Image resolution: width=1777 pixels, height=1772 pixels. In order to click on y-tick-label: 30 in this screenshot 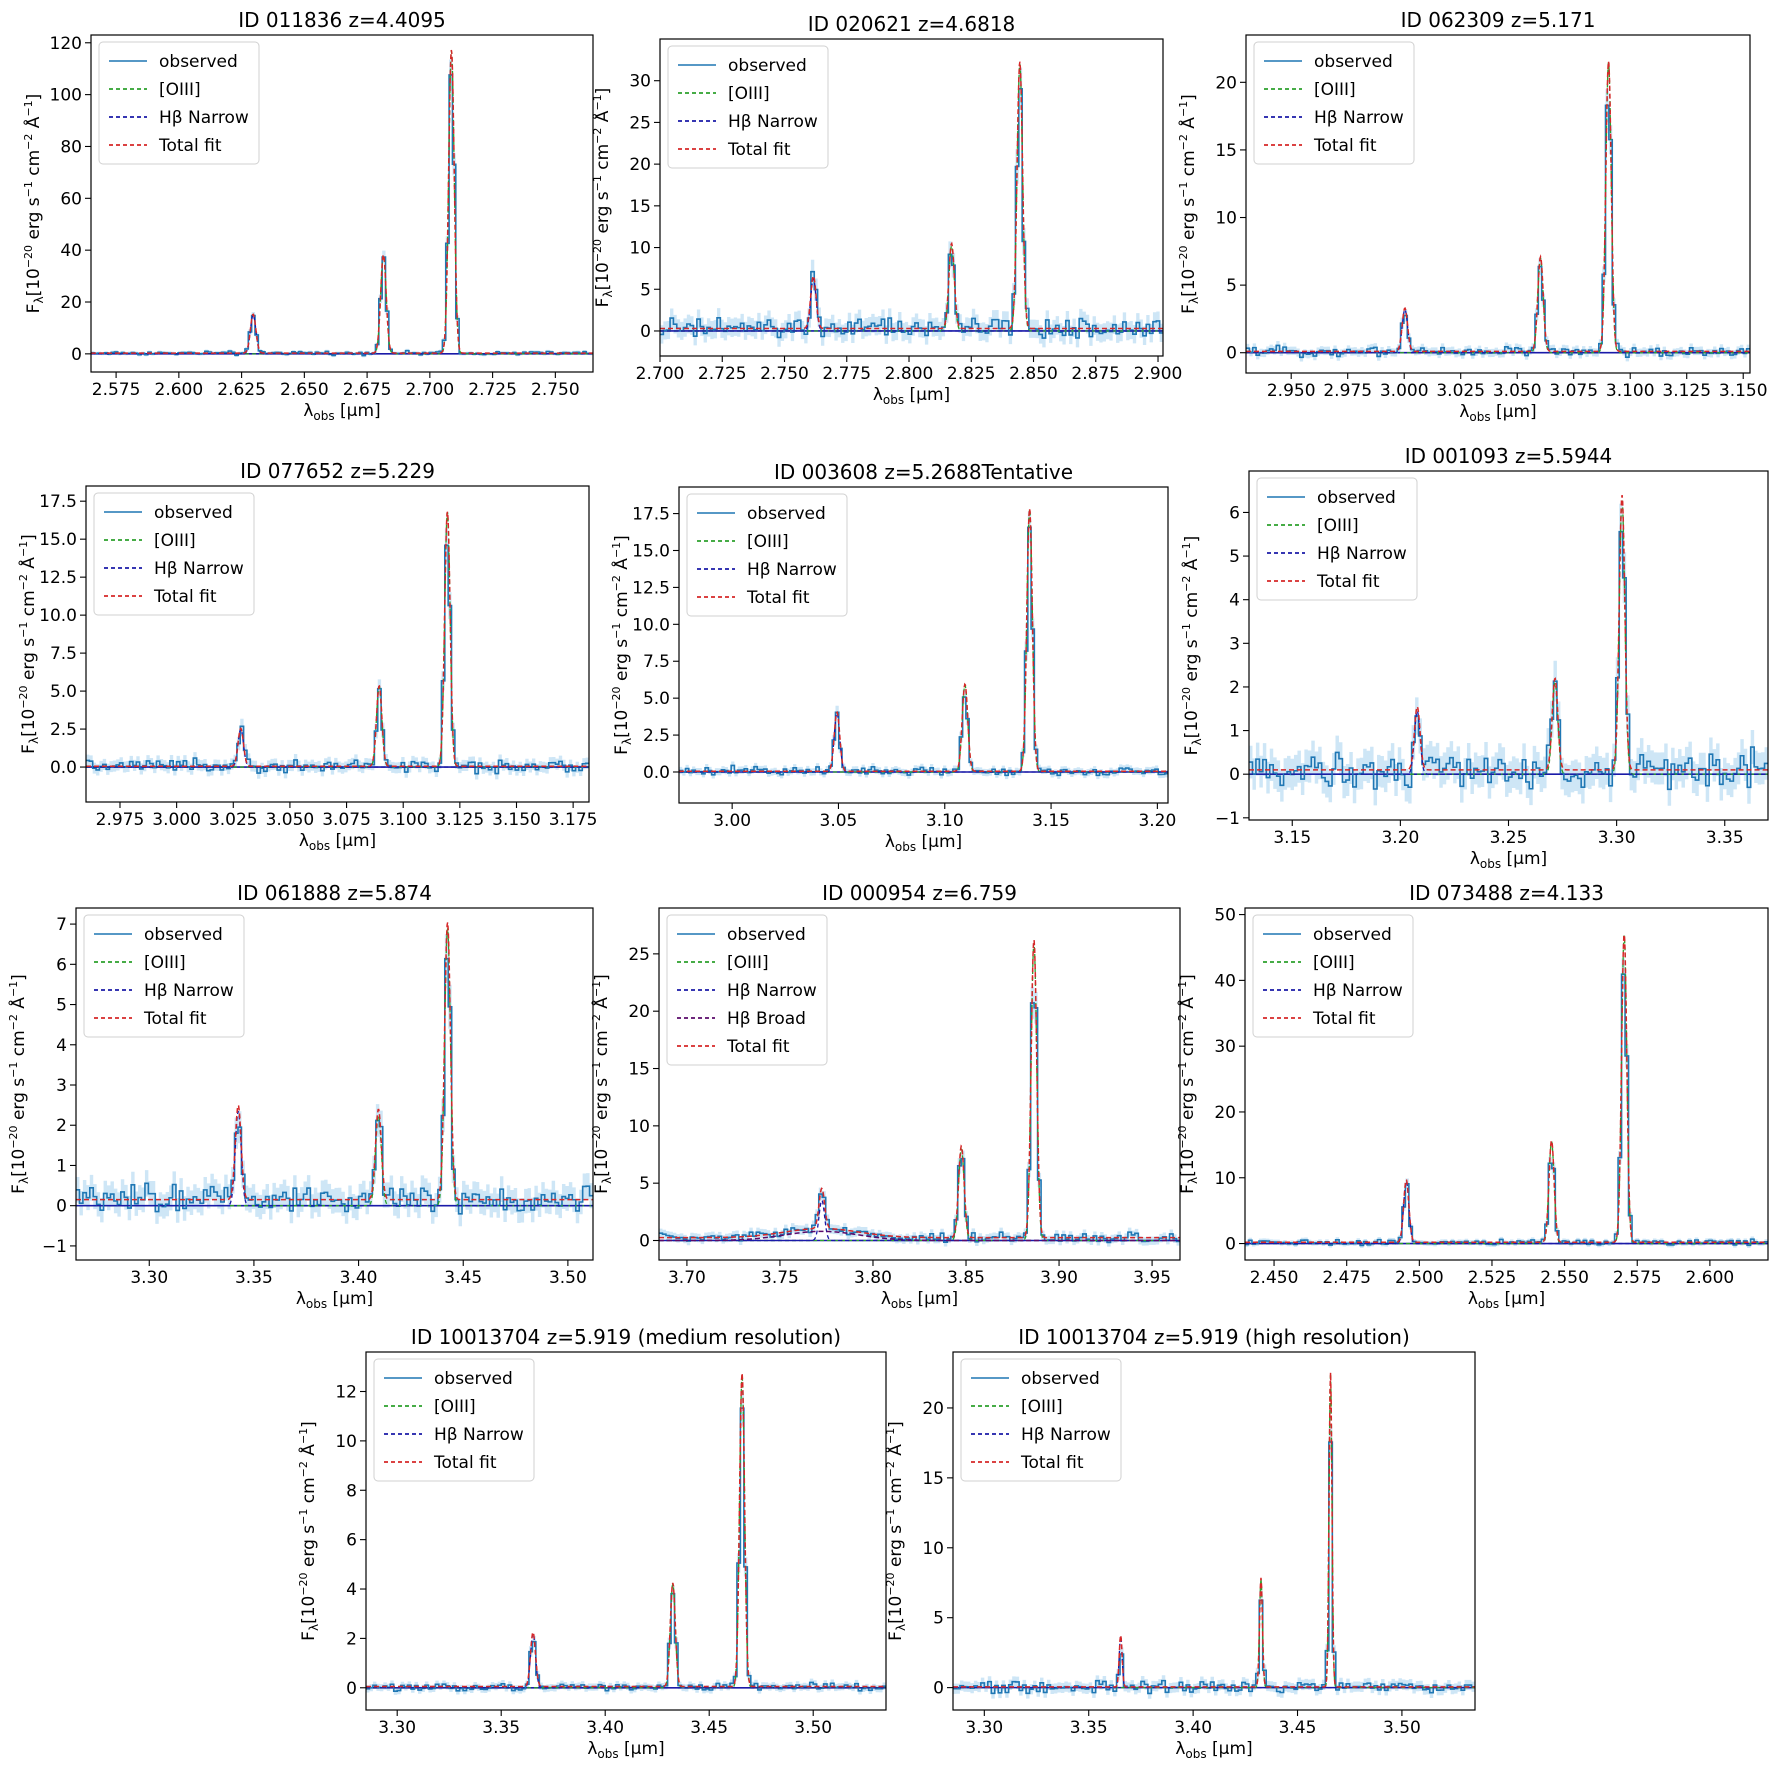, I will do `click(1225, 1047)`.